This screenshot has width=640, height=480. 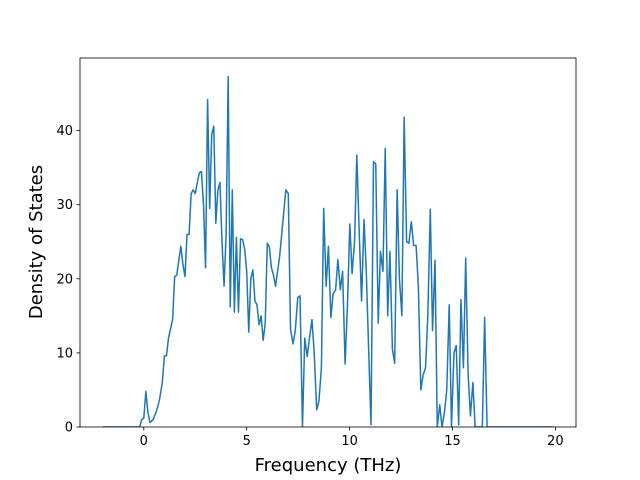 I want to click on x-axis-label: Frequency (THz), so click(x=328, y=465).